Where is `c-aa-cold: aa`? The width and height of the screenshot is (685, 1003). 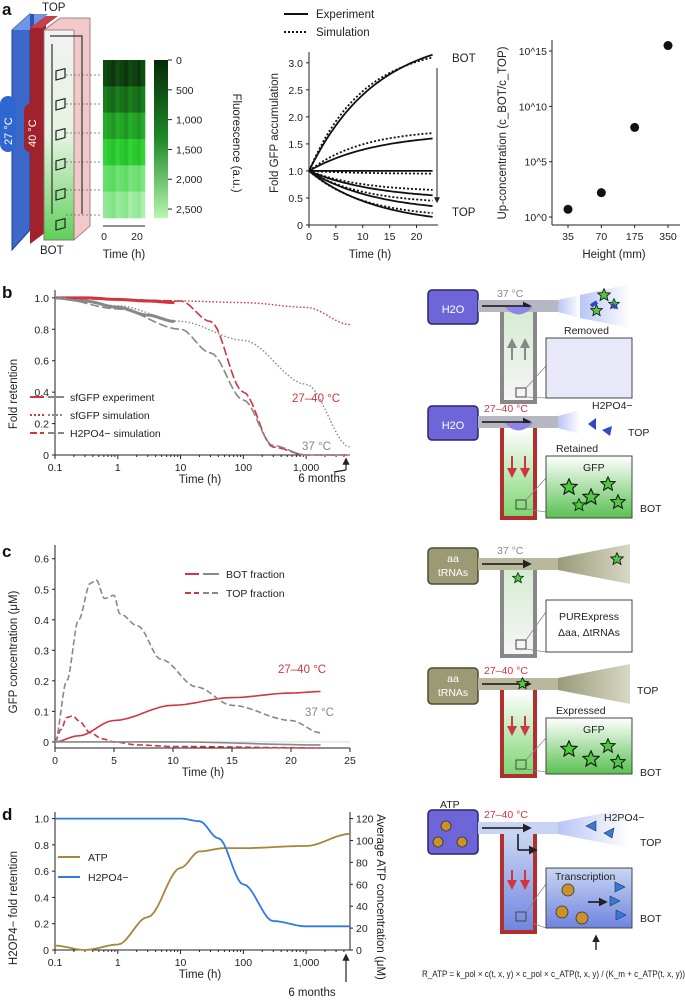
c-aa-cold: aa is located at coordinates (453, 559).